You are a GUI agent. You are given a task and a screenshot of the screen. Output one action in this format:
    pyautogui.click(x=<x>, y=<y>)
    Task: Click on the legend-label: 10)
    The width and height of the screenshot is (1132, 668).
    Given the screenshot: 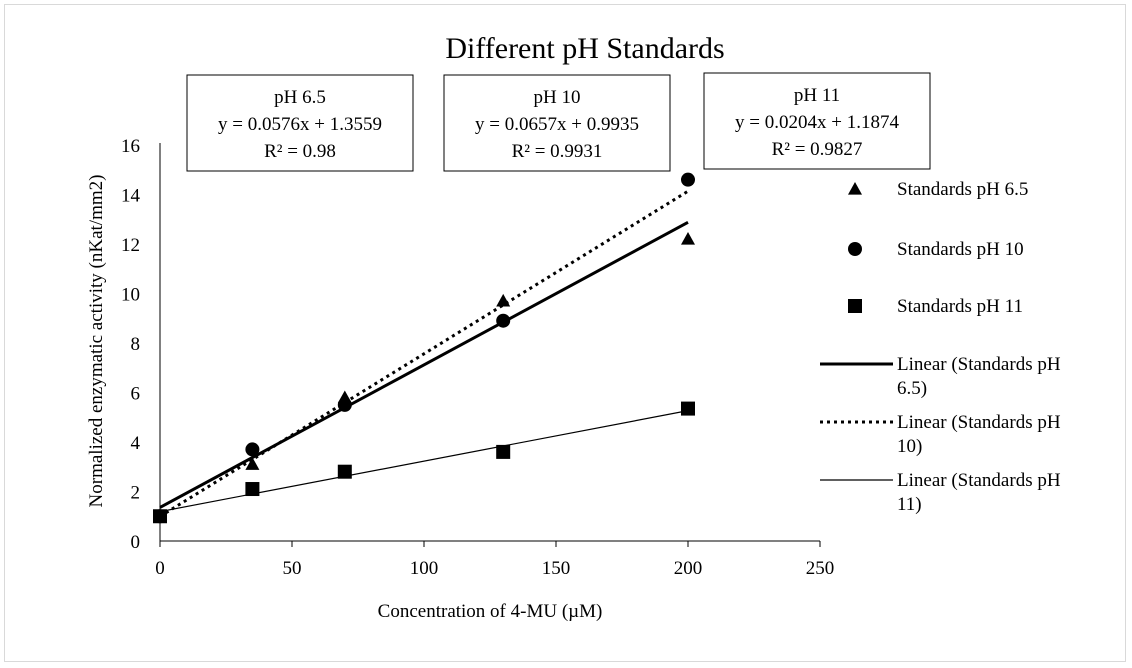 What is the action you would take?
    pyautogui.click(x=909, y=446)
    